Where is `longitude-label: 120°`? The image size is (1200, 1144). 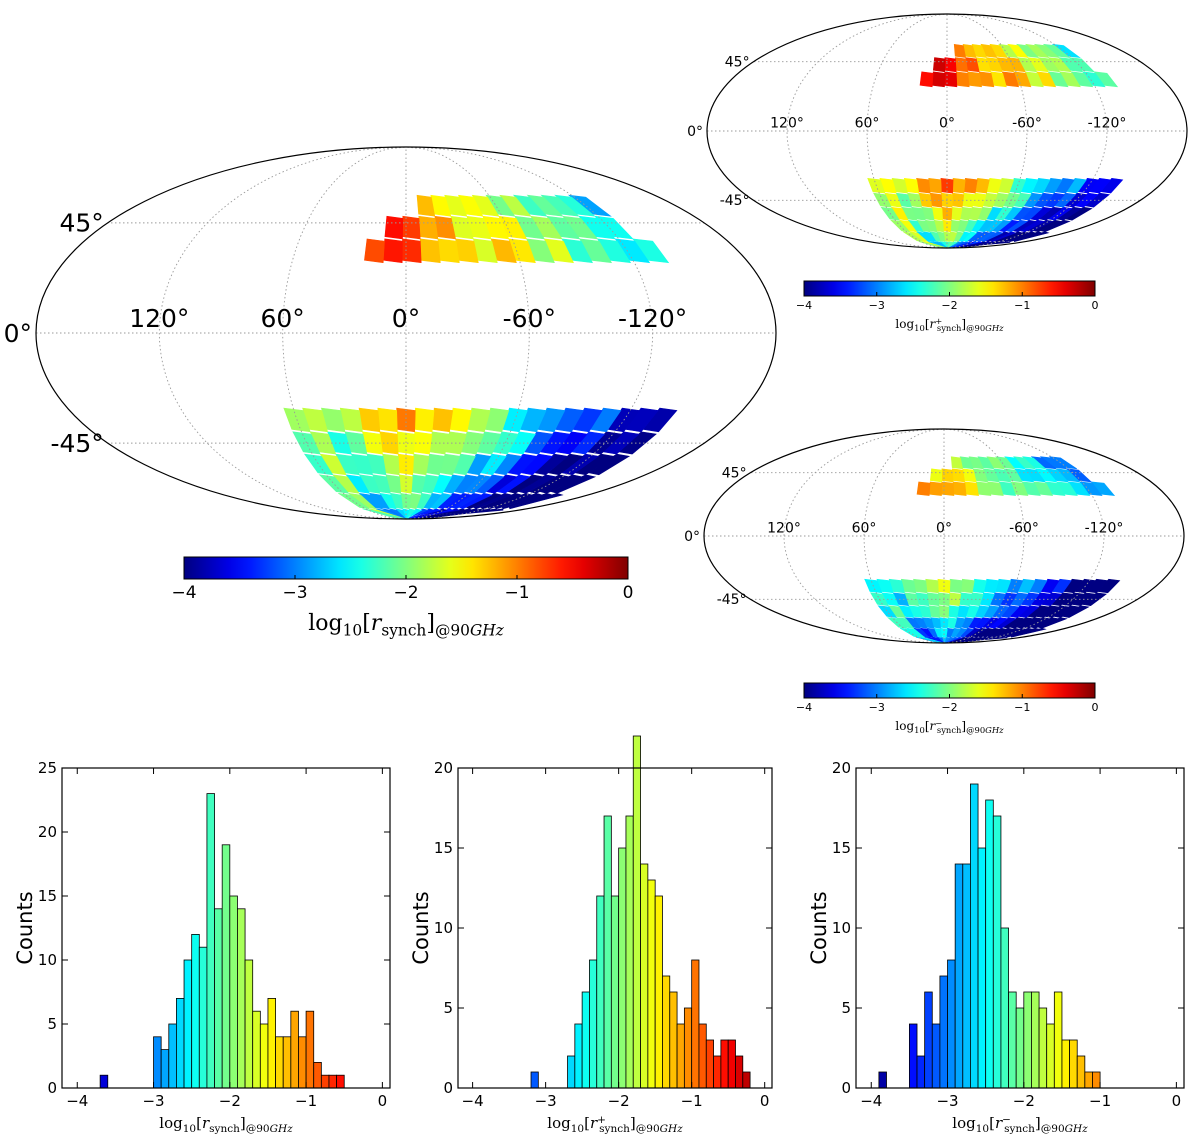
longitude-label: 120° is located at coordinates (784, 529).